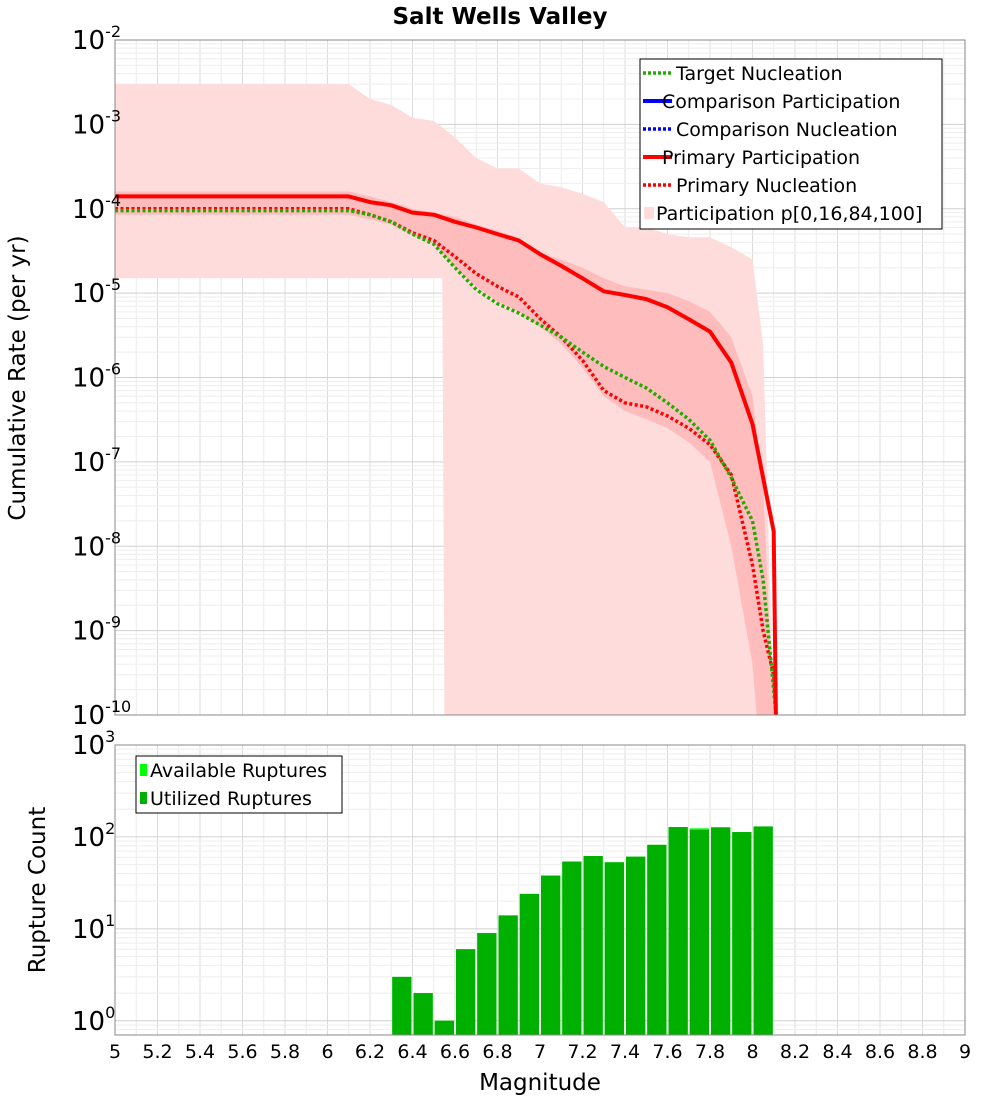 Image resolution: width=1000 pixels, height=1100 pixels. Describe the element at coordinates (93, 744) in the screenshot. I see `y-tick-label: 10³` at that location.